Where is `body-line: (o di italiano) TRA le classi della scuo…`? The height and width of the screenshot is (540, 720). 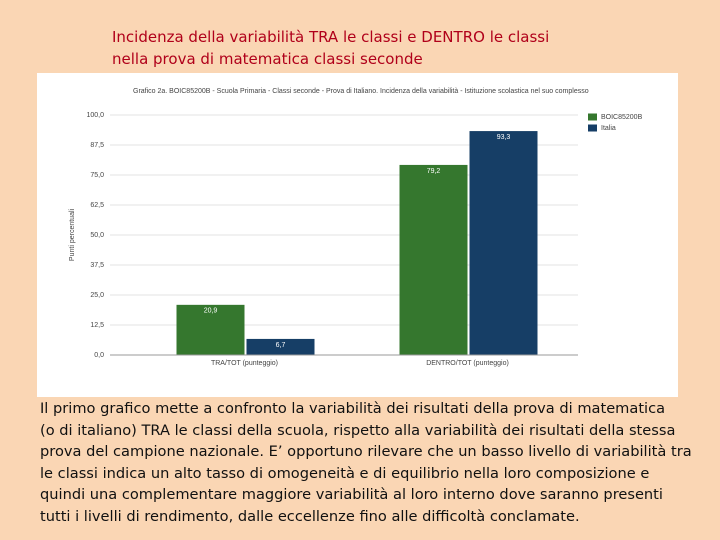
body-line: (o di italiano) TRA le classi della scuo… is located at coordinates (358, 430).